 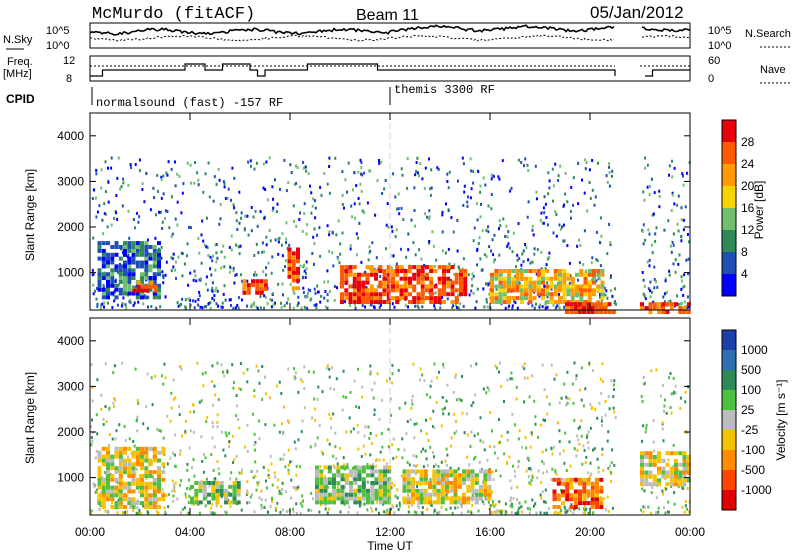 What do you see at coordinates (397, 37) in the screenshot?
I see `noise-panel: N.Sky 10^5 10^0 10^5 10^0 N.Search` at bounding box center [397, 37].